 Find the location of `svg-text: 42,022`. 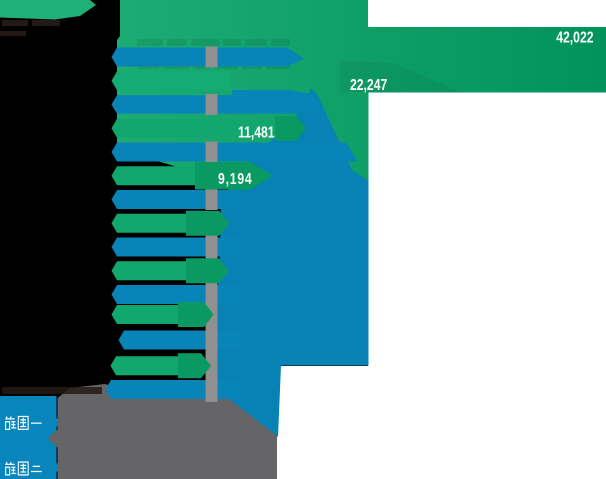

svg-text: 42,022 is located at coordinates (574, 37).